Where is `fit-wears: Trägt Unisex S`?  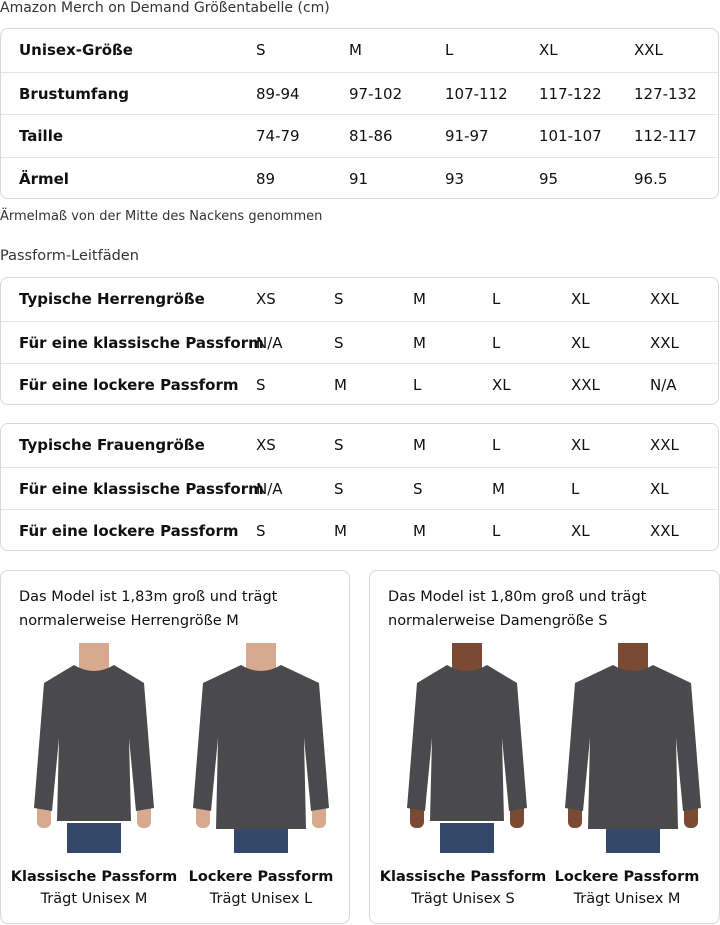
fit-wears: Trägt Unisex S is located at coordinates (463, 899).